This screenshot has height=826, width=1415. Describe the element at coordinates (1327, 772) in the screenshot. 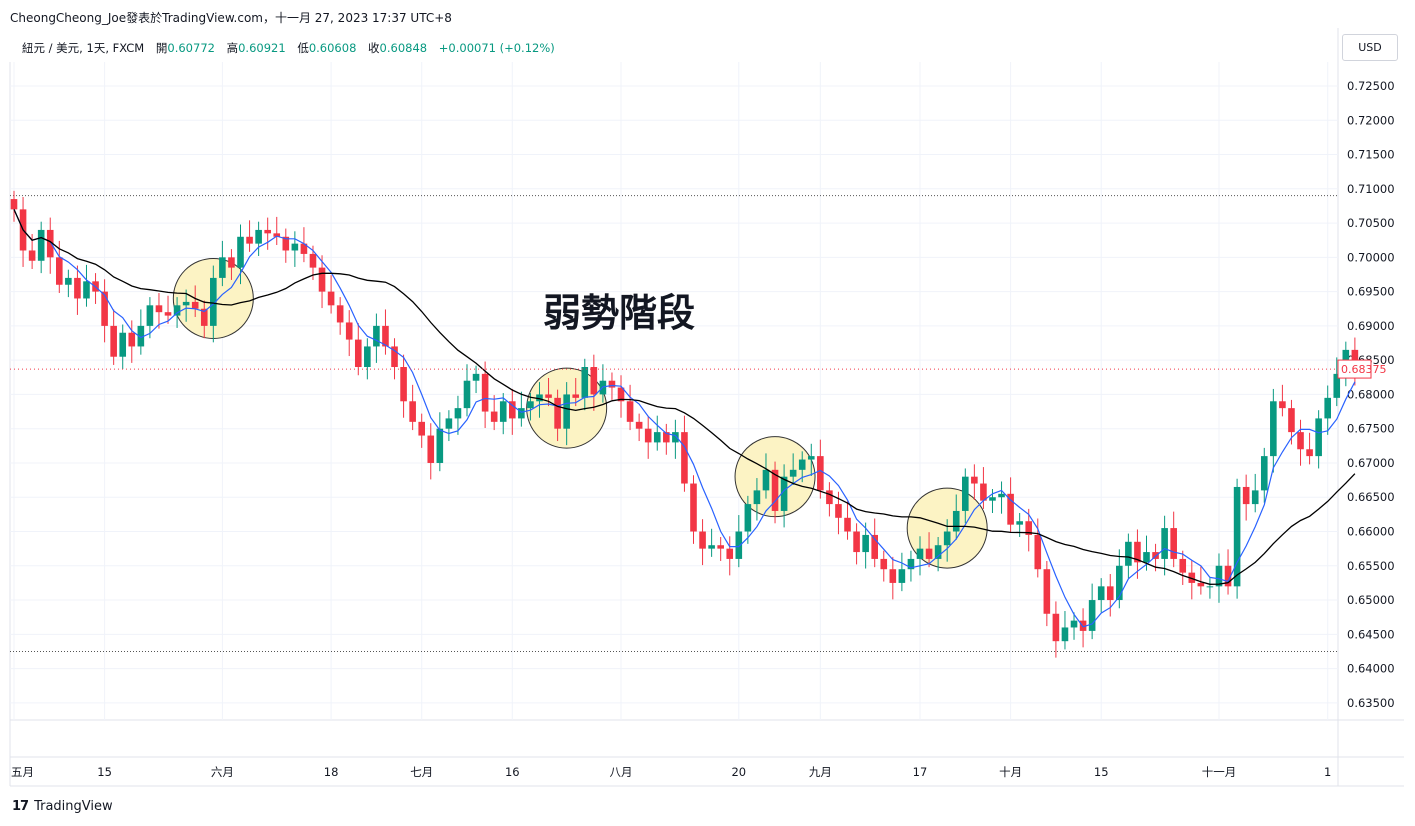

I see `x-tick-label: 1` at that location.